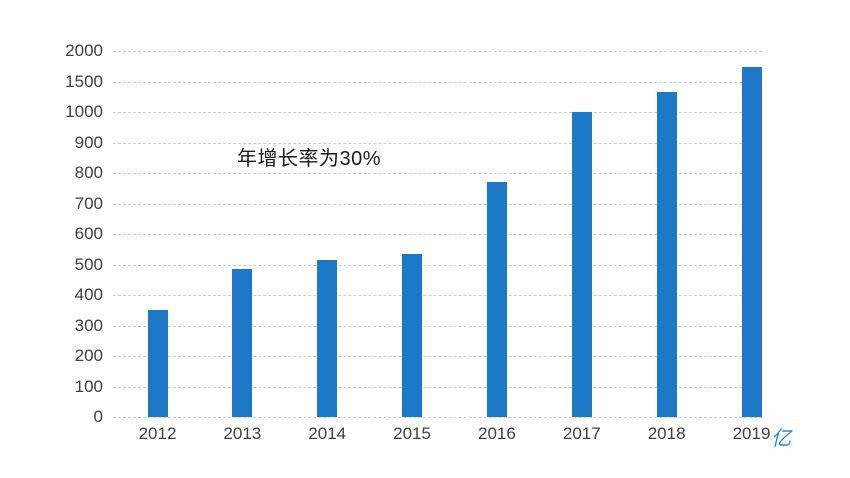 Image resolution: width=850 pixels, height=478 pixels. I want to click on y-axis-tick-label: 500, so click(88, 264).